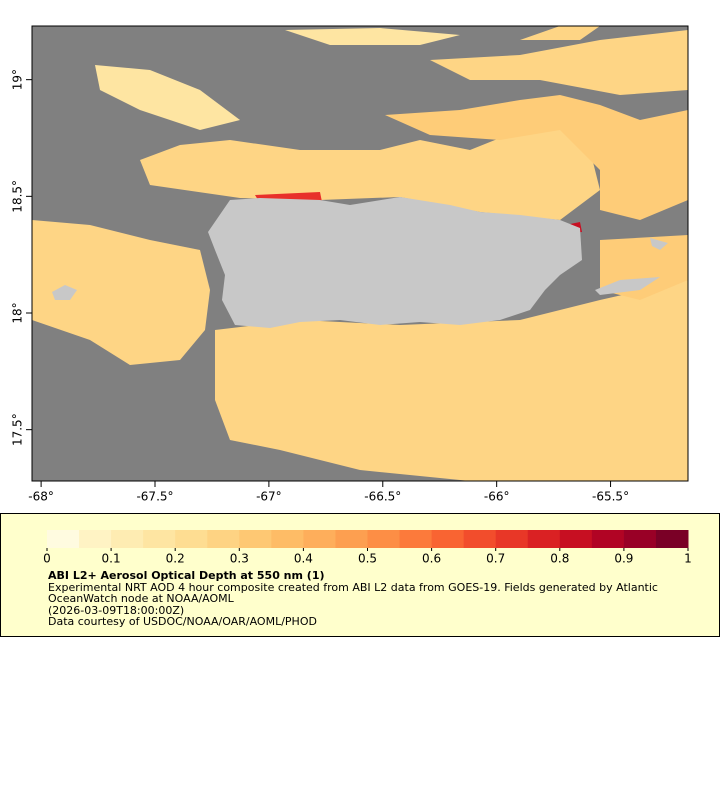 This screenshot has height=800, width=720. Describe the element at coordinates (431, 559) in the screenshot. I see `colorbar-tick-label: 0.6` at that location.